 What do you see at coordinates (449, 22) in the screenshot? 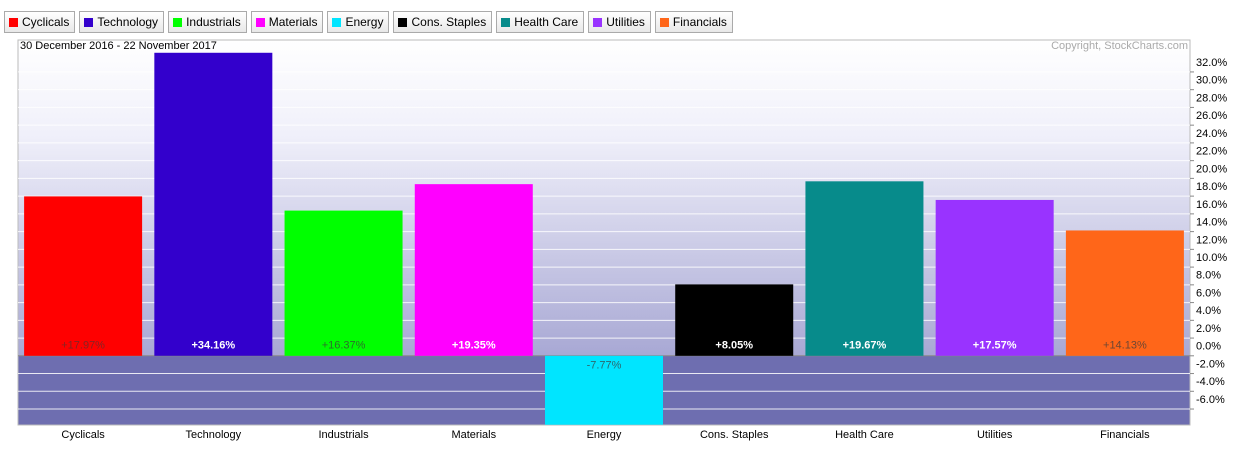
I see `legend-label: Cons. Staples` at bounding box center [449, 22].